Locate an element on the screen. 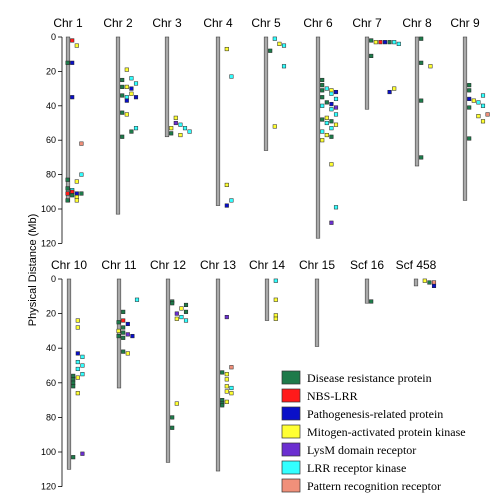  chromosome-chr-4: Chr 4 is located at coordinates (218, 112).